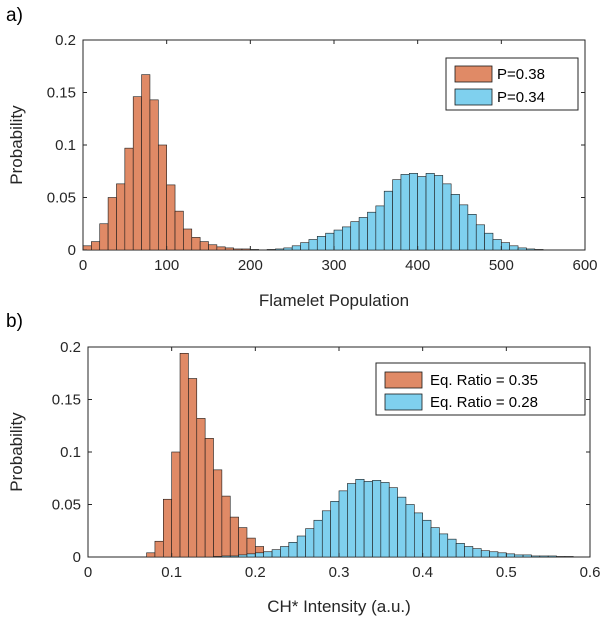 This screenshot has height=621, width=603. I want to click on legend: Eq. Ratio = 0.35 Eq. Ratio = 0.28, so click(480, 389).